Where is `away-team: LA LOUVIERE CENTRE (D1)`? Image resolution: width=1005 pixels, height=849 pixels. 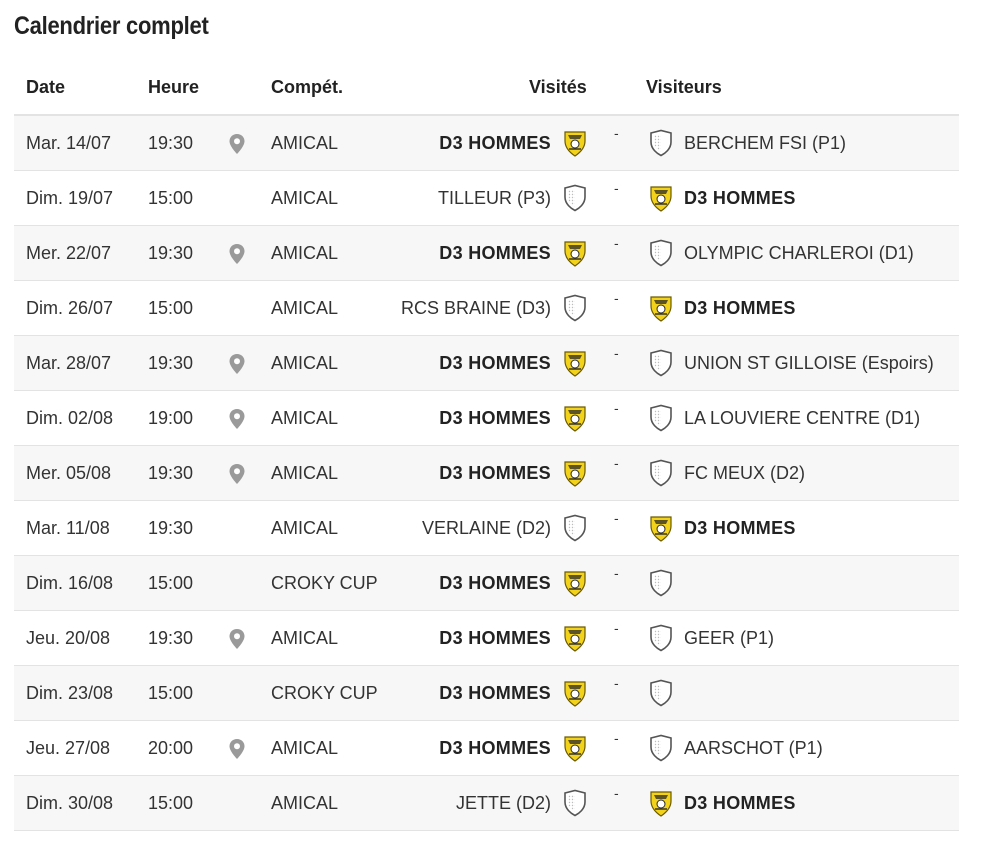 away-team: LA LOUVIERE CENTRE (D1) is located at coordinates (802, 418).